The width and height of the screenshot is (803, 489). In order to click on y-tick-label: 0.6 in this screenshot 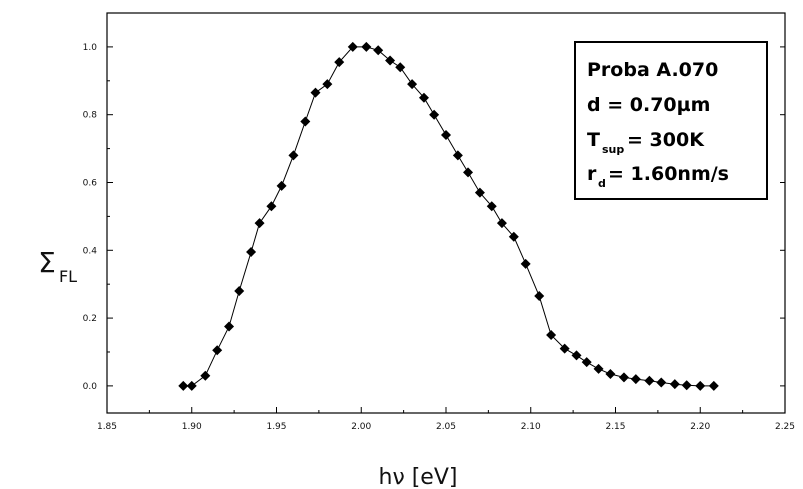, I will do `click(90, 183)`.